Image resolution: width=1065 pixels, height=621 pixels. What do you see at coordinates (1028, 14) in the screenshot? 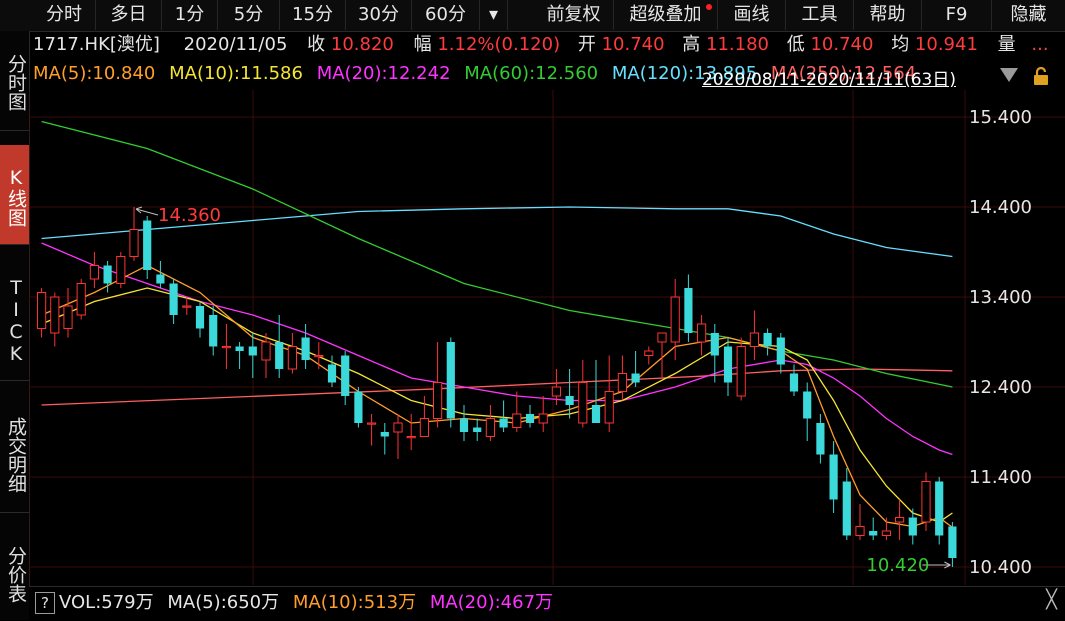
I see `hide-button: 隐藏` at bounding box center [1028, 14].